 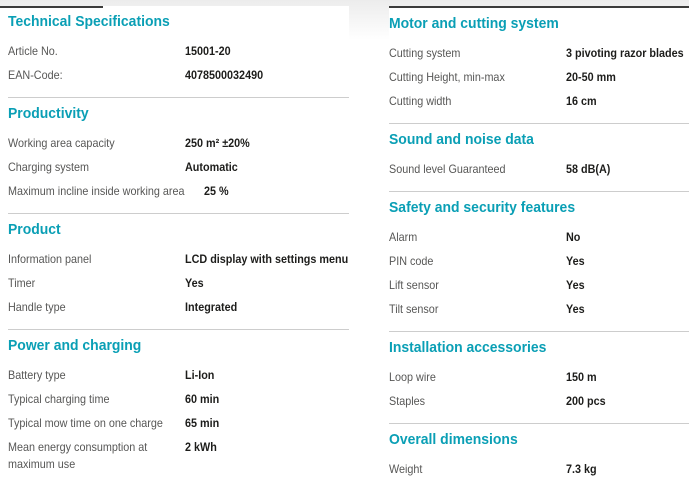 I want to click on spec-value: 3 pivoting razor blades, so click(x=627, y=53).